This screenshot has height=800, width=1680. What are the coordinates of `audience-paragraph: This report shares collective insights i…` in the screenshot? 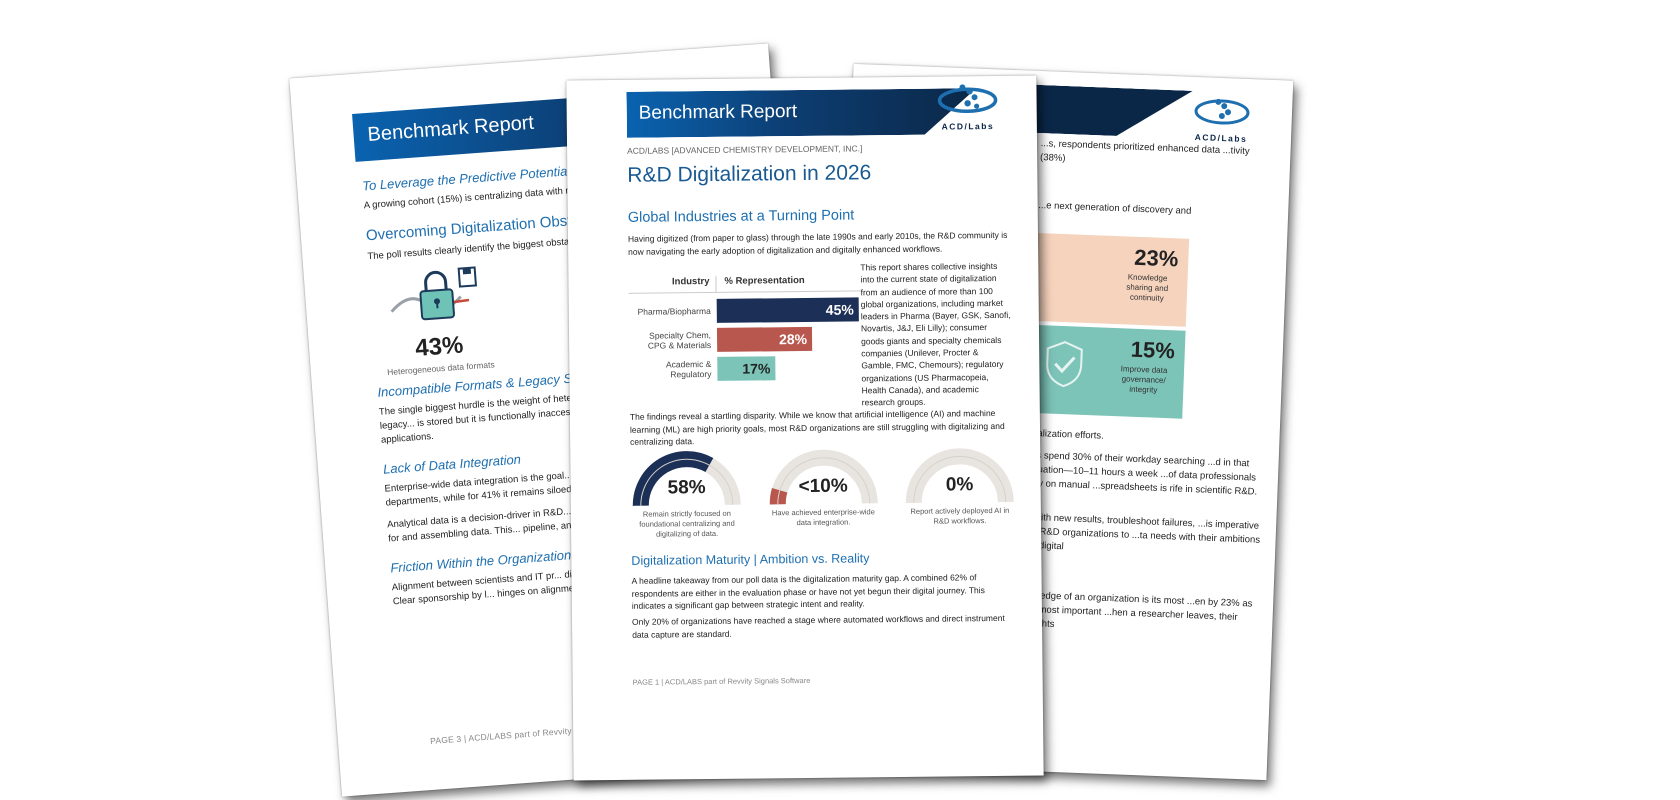 It's located at (935, 334).